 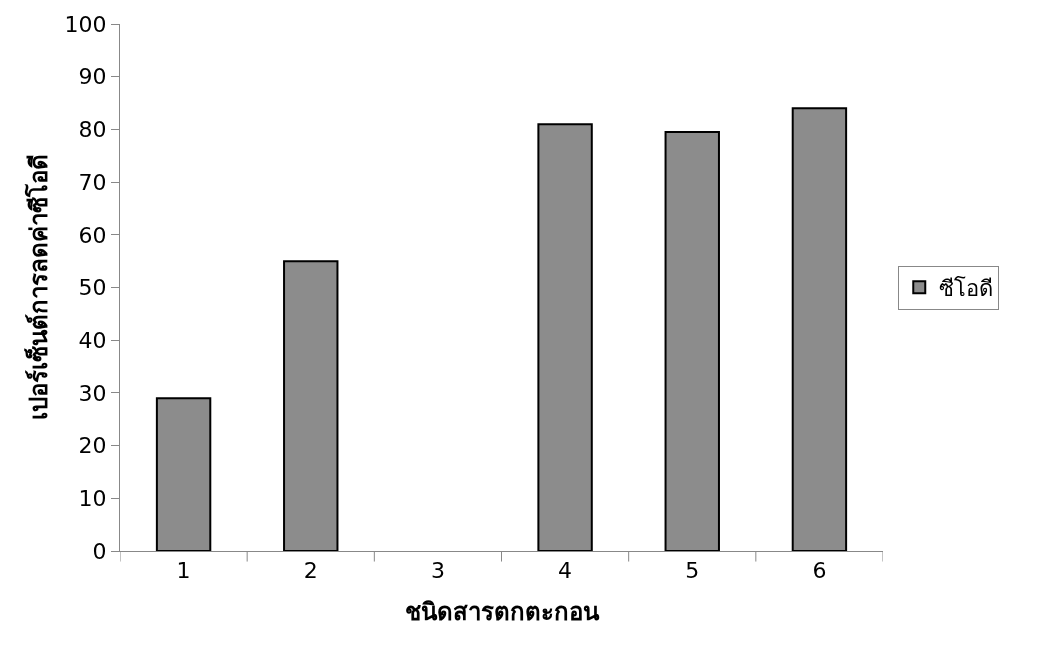 What do you see at coordinates (99, 551) in the screenshot?
I see `y-tick-label: 0` at bounding box center [99, 551].